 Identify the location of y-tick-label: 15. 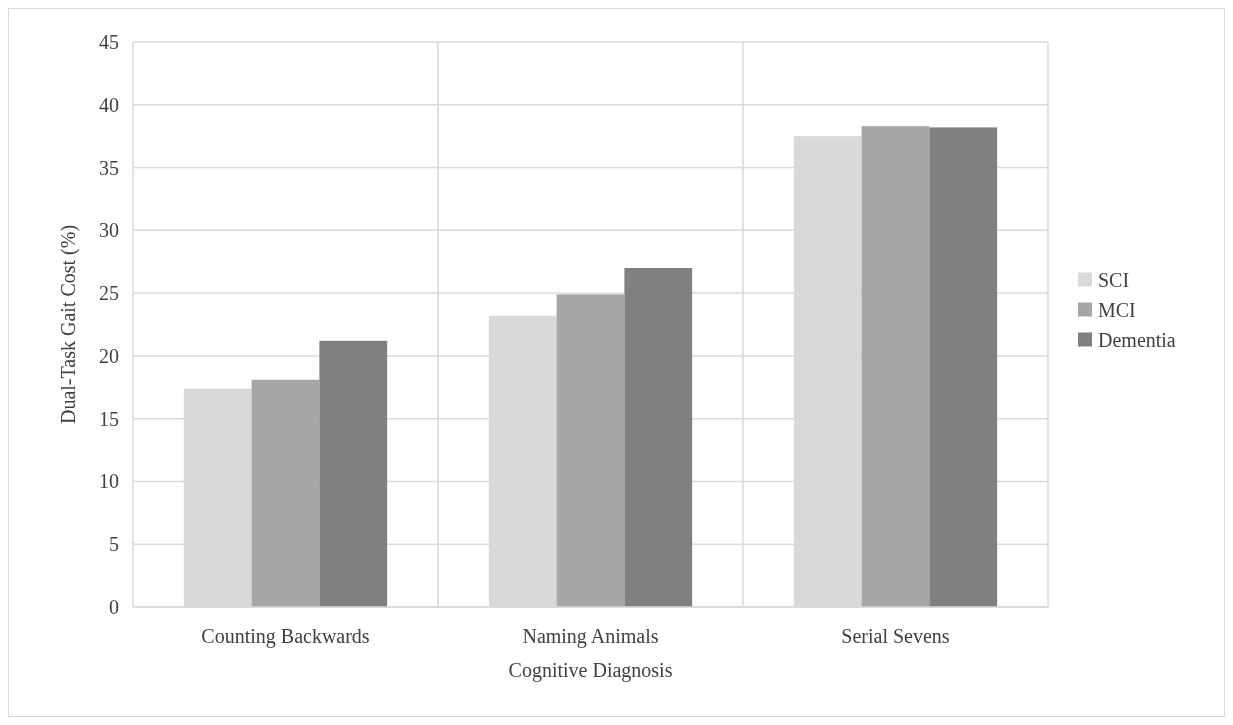
(109, 418).